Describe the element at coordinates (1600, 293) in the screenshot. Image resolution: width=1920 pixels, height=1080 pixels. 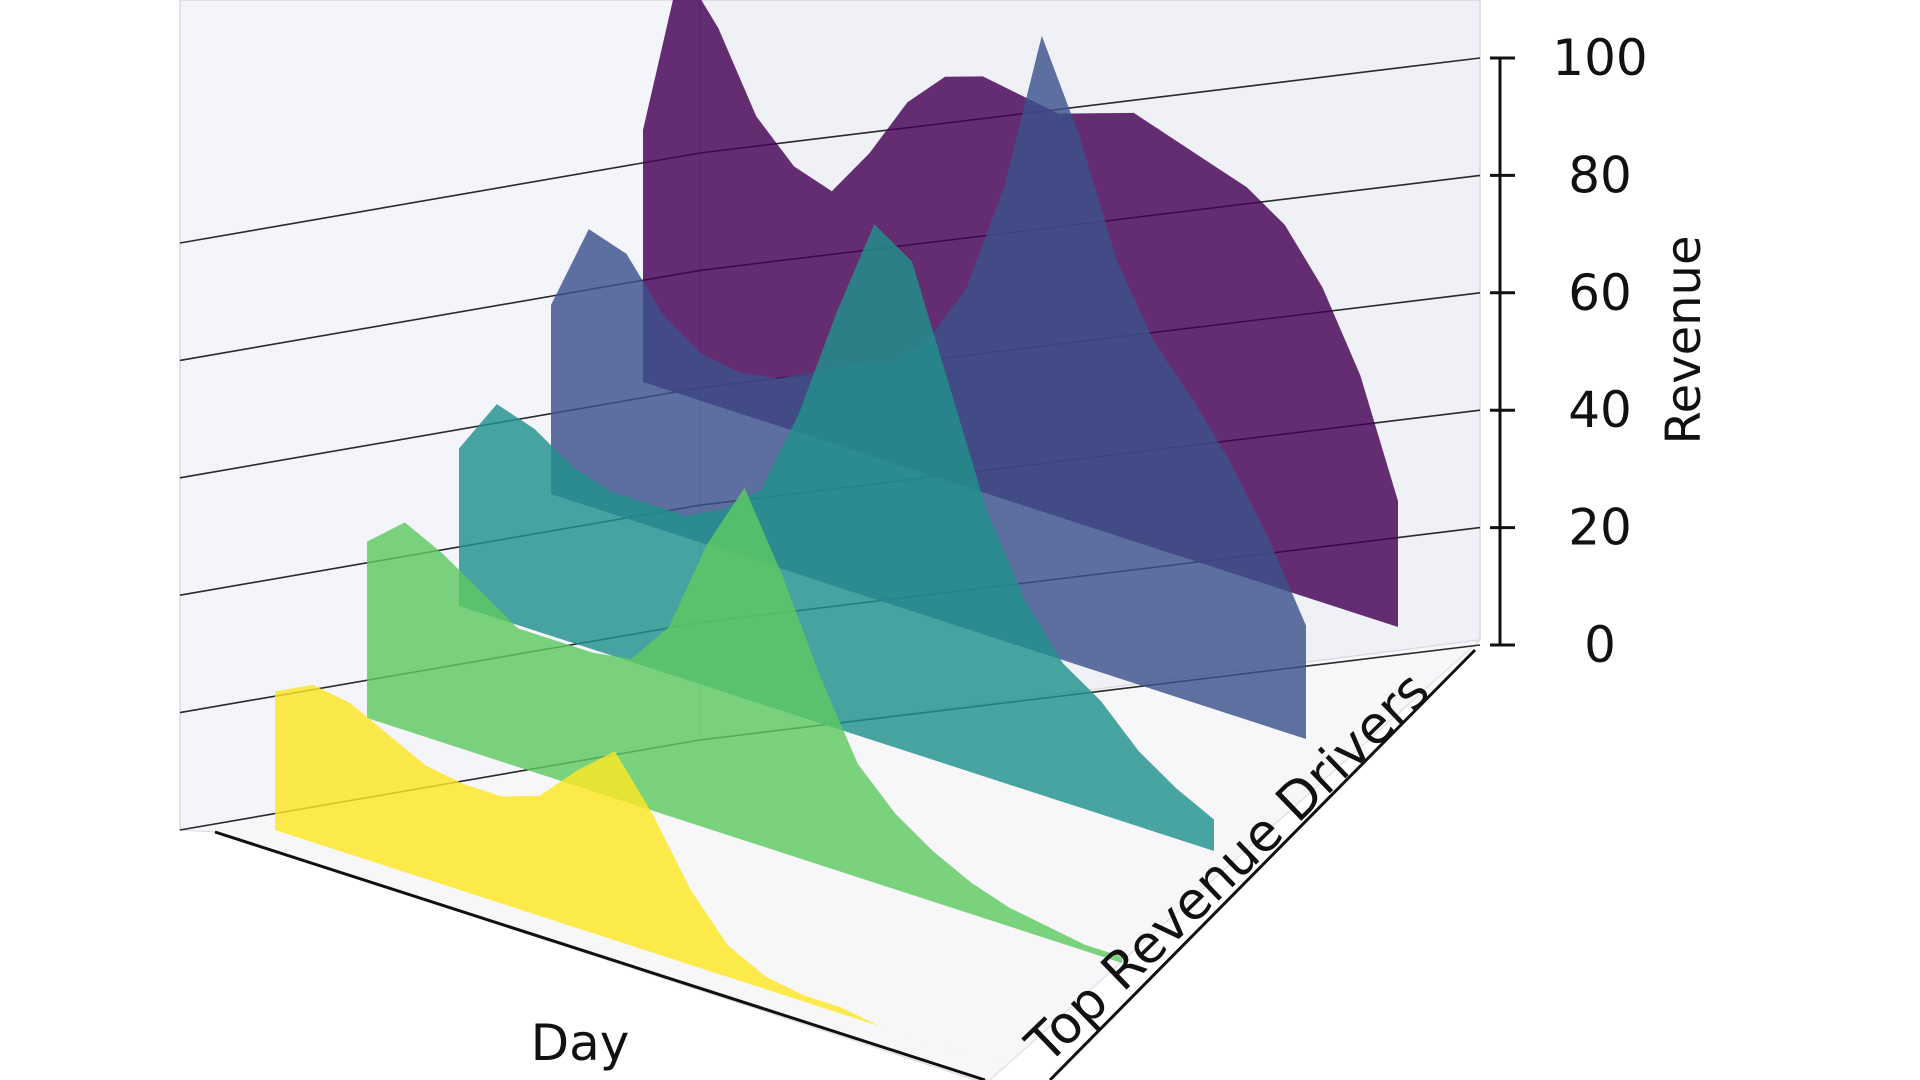
I see `z-tick-label-60: 60` at that location.